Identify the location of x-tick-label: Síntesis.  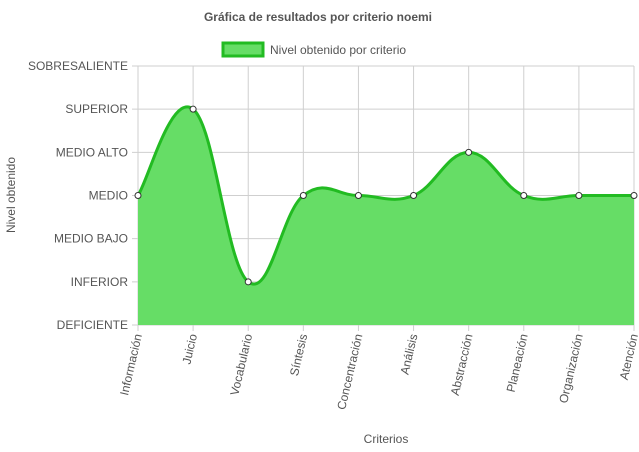
(298, 355).